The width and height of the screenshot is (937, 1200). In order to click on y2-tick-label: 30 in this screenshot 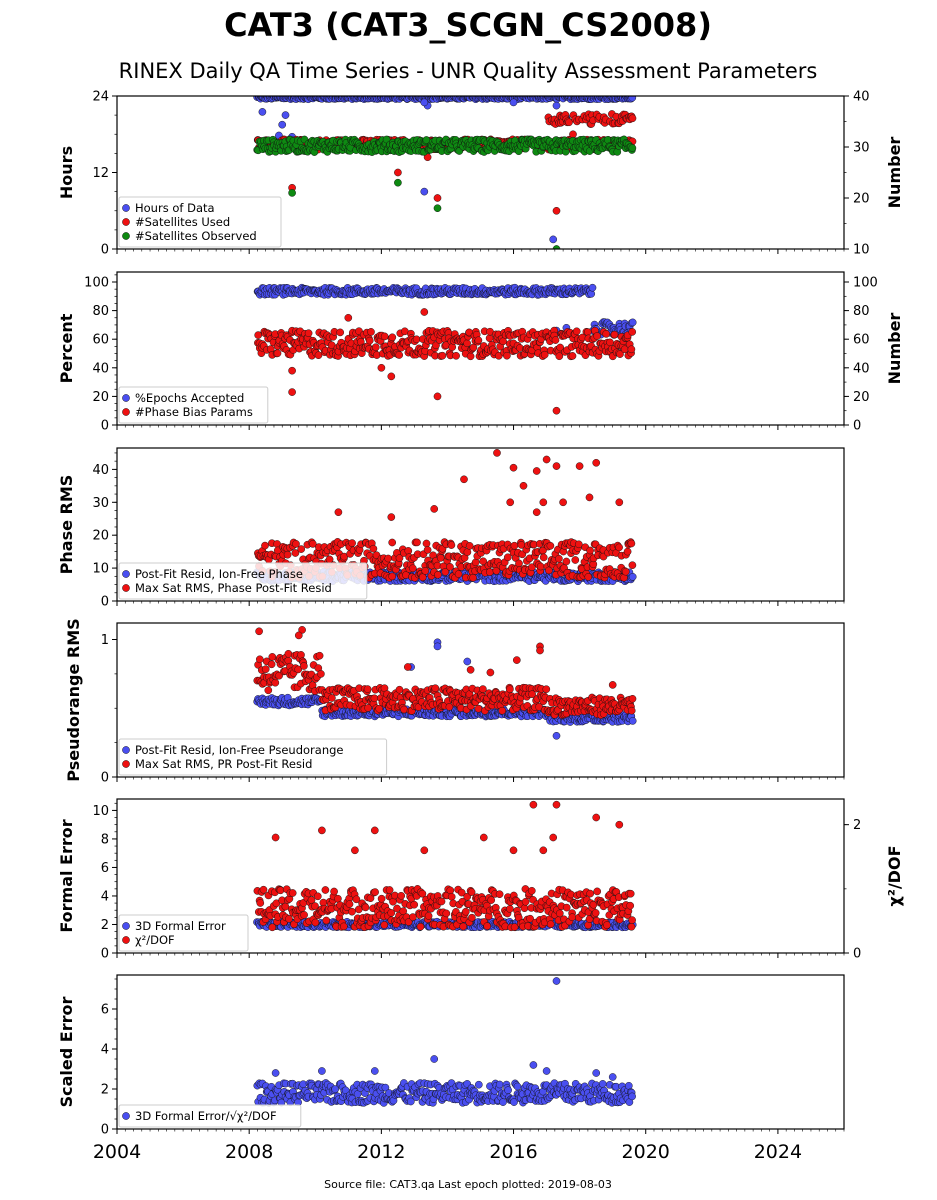, I will do `click(861, 148)`.